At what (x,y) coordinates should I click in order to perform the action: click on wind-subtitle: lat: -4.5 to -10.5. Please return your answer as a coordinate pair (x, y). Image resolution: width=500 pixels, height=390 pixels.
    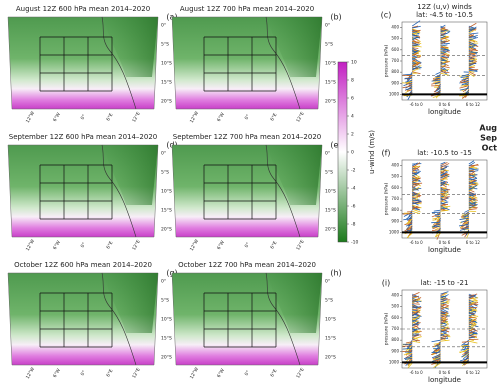
    Looking at the image, I should click on (444, 15).